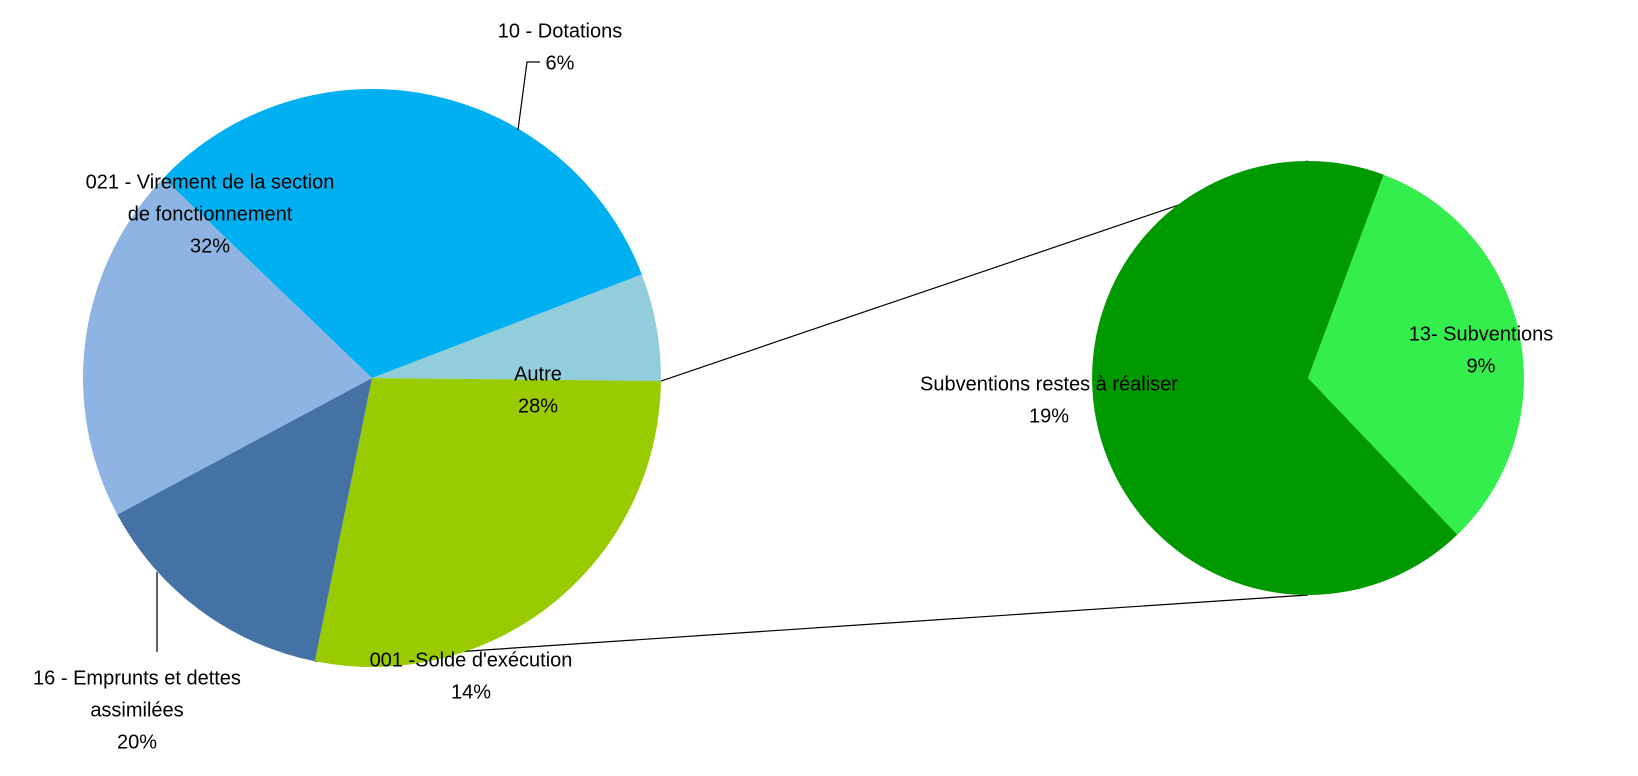 The height and width of the screenshot is (776, 1638). What do you see at coordinates (538, 390) in the screenshot?
I see `main-label-autre: Autre 28%` at bounding box center [538, 390].